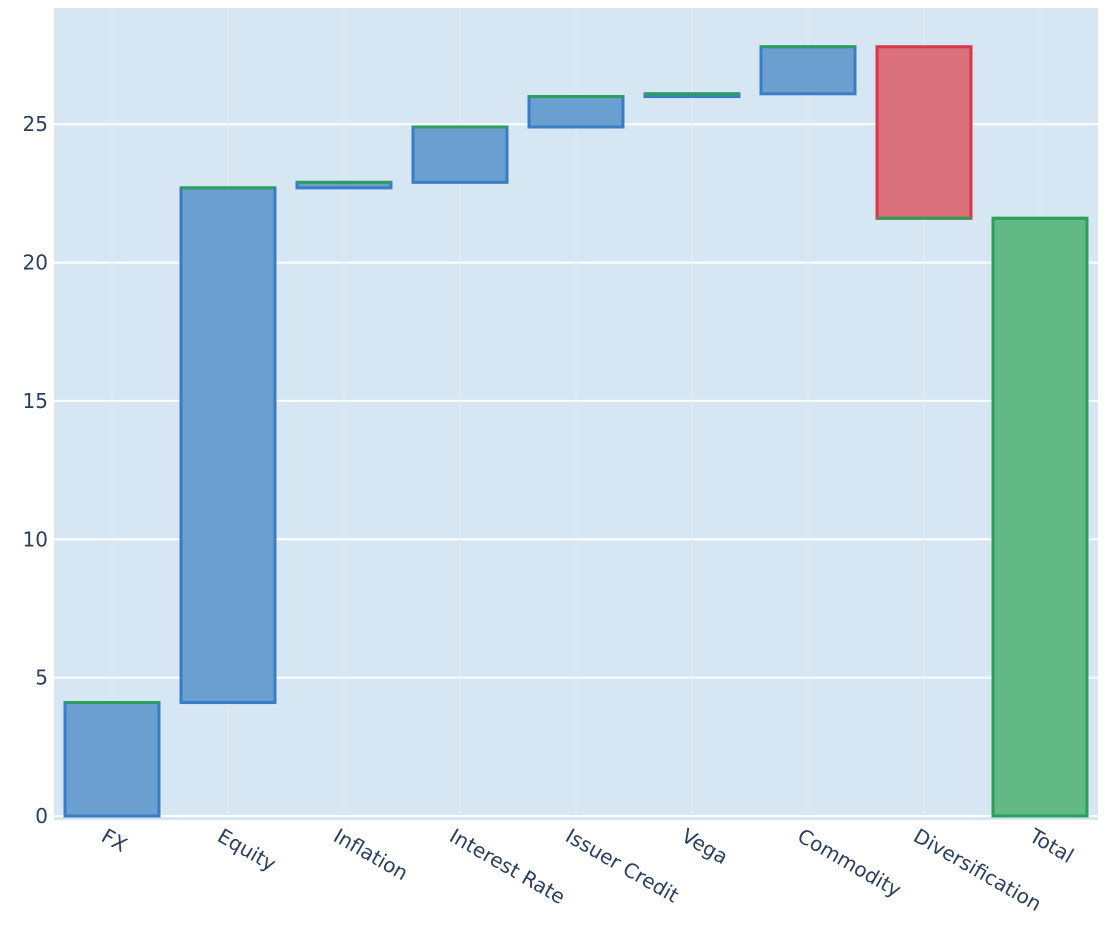 The width and height of the screenshot is (1114, 940). I want to click on x-tick-label: Interest Rate, so click(508, 866).